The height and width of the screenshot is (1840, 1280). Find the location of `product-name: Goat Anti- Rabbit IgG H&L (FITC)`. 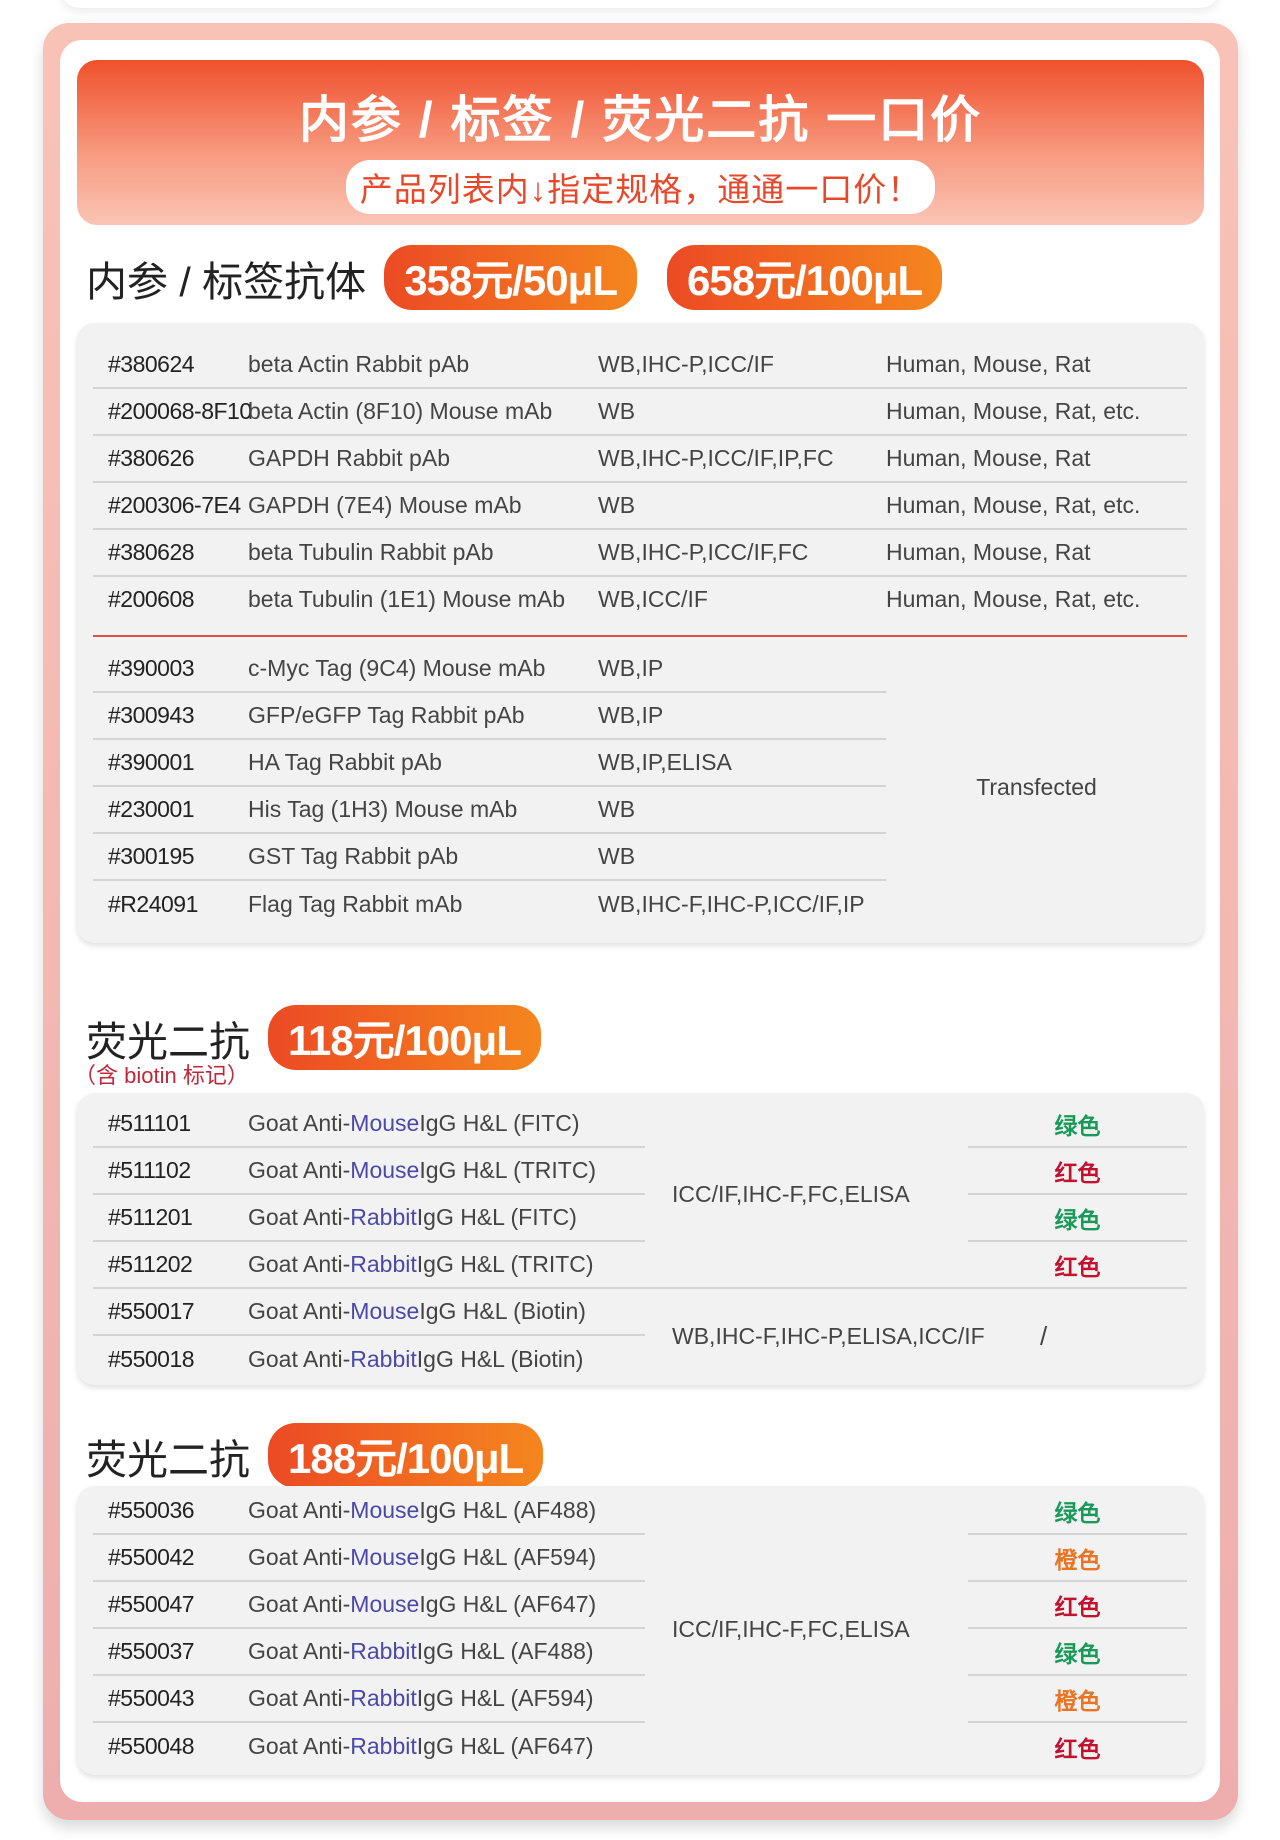

product-name: Goat Anti- Rabbit IgG H&L (FITC) is located at coordinates (446, 1218).